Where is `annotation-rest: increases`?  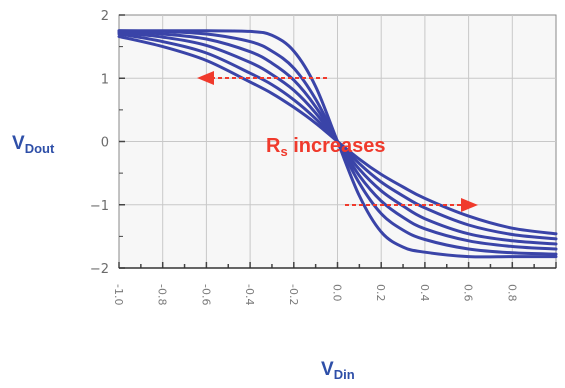 annotation-rest: increases is located at coordinates (337, 146).